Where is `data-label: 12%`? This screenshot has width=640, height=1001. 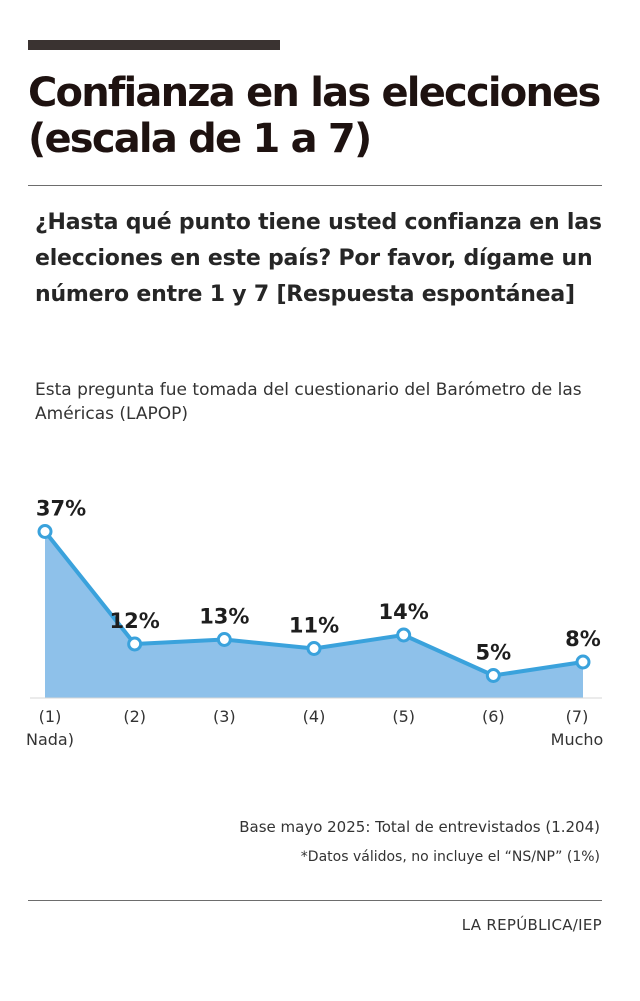
data-label: 12% is located at coordinates (135, 621).